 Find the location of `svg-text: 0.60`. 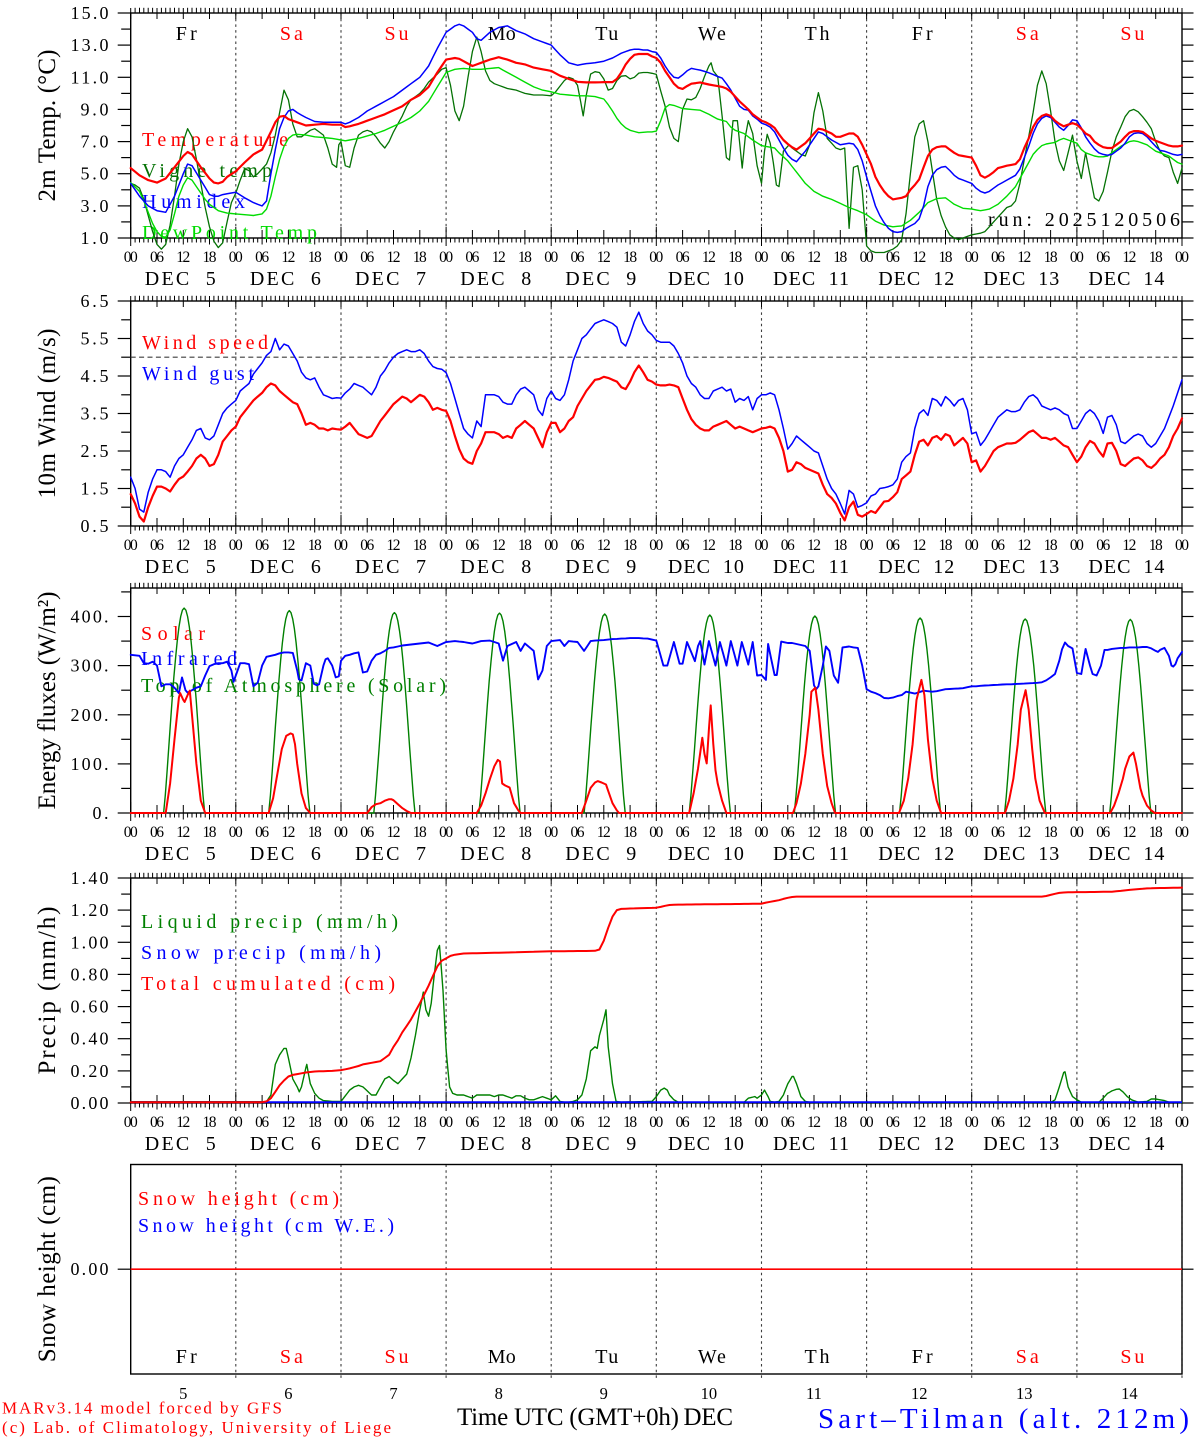

svg-text: 0.60 is located at coordinates (90, 1007).